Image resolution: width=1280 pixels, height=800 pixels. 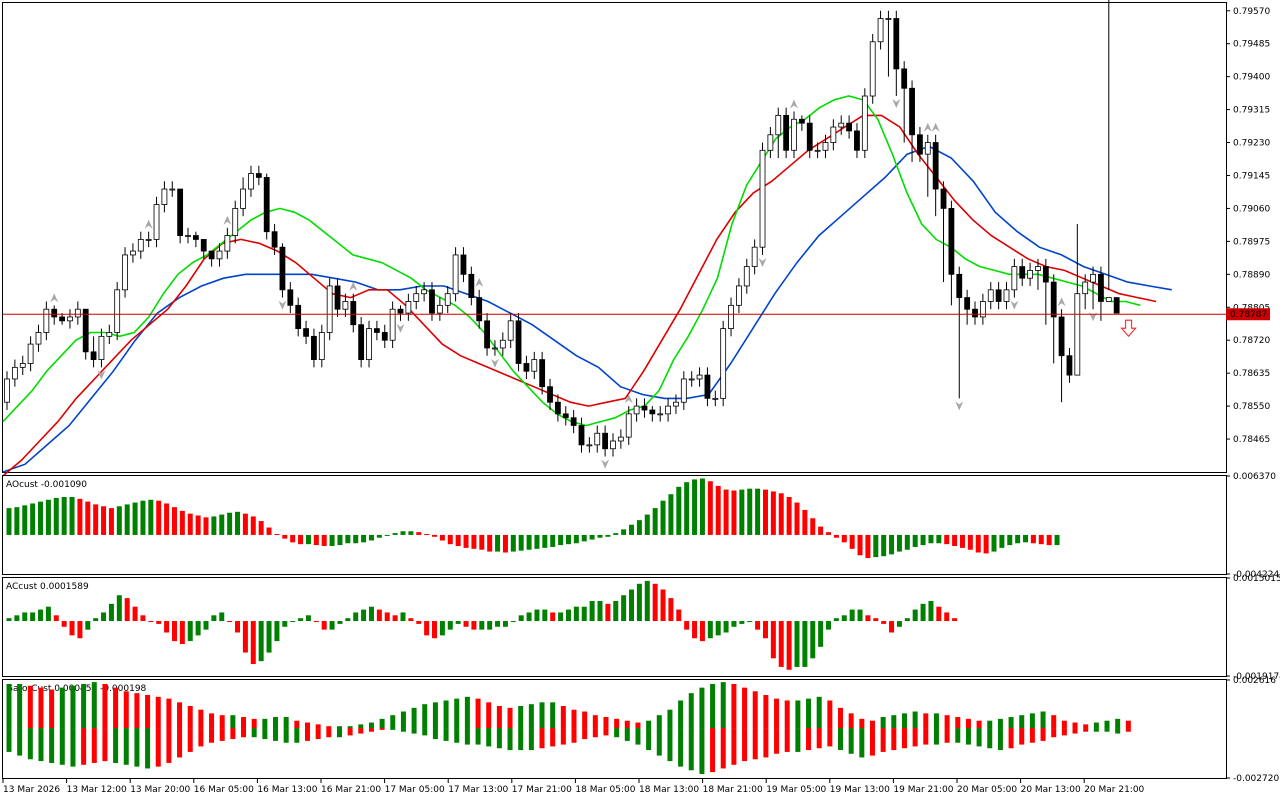 What do you see at coordinates (1252, 730) in the screenshot?
I see `gator-axis: 0.002616 -0.002720` at bounding box center [1252, 730].